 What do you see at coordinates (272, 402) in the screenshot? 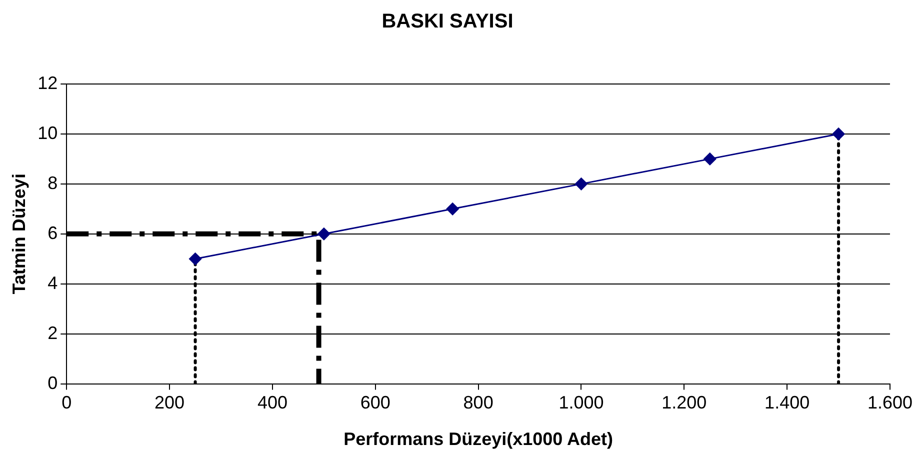
I see `x-tick-label: 400` at bounding box center [272, 402].